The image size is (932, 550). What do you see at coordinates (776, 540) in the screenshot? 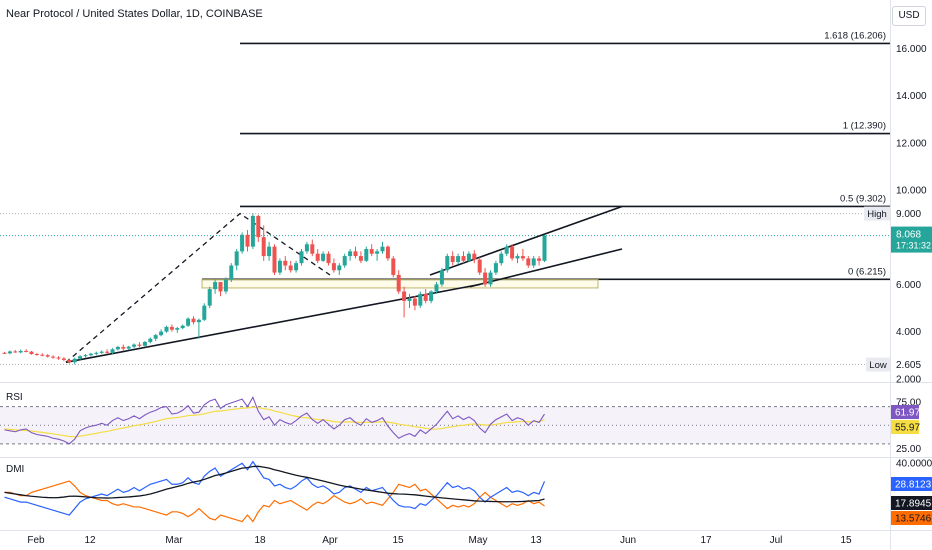
I see `time-tick-label: Jul` at bounding box center [776, 540].